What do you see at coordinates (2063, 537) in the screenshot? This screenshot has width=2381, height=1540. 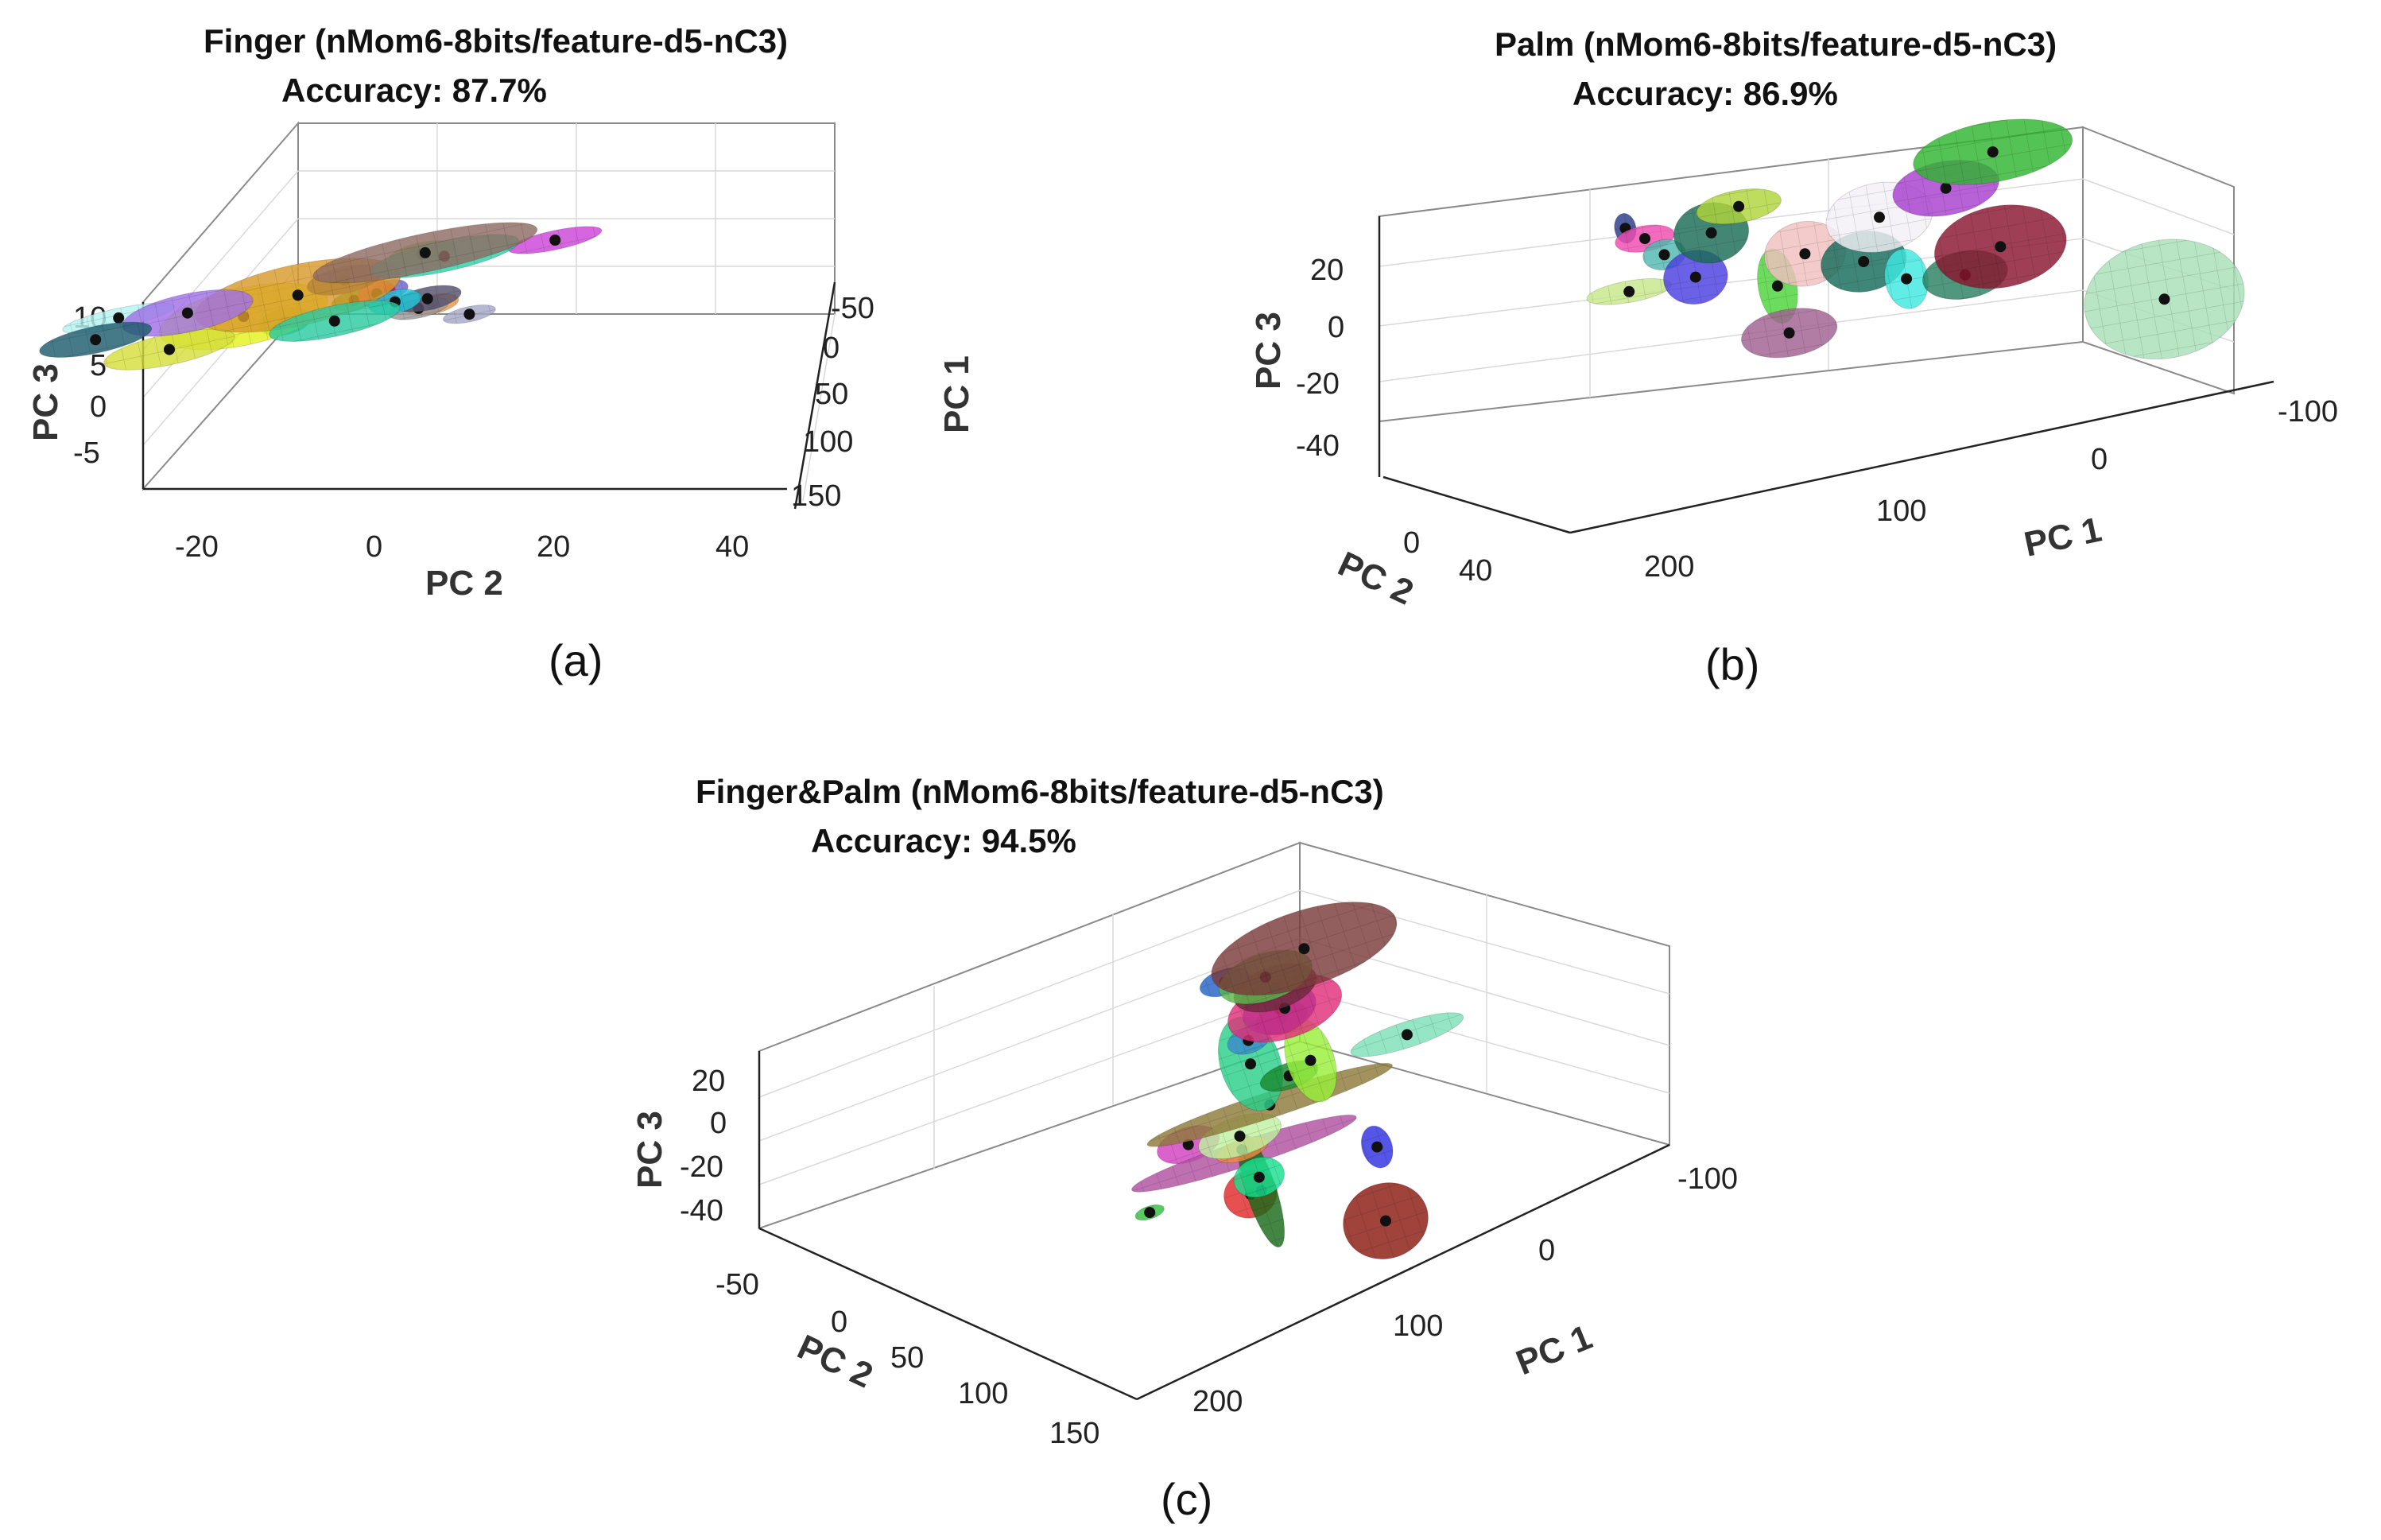 I see `panel-b-ylabel: PC 1` at bounding box center [2063, 537].